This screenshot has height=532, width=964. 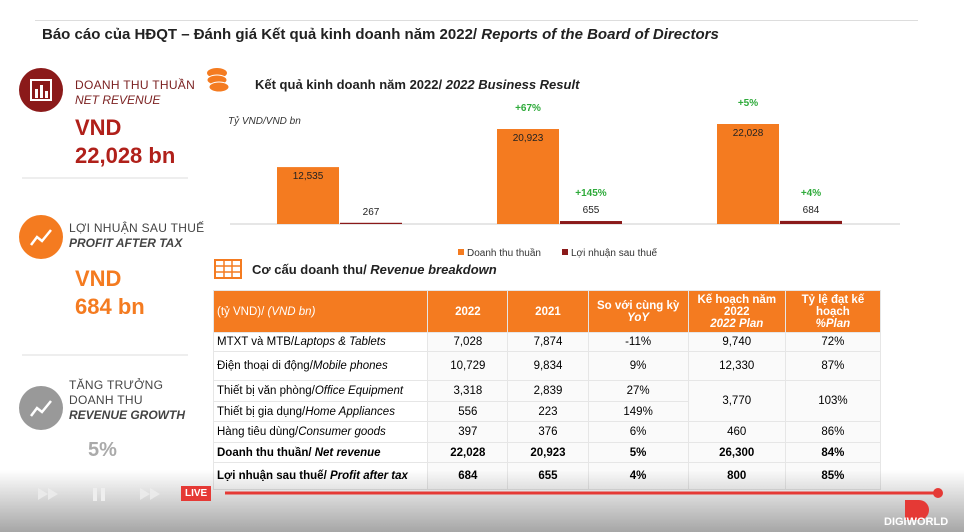 I want to click on logo: DIGIWORLD, so click(x=916, y=522).